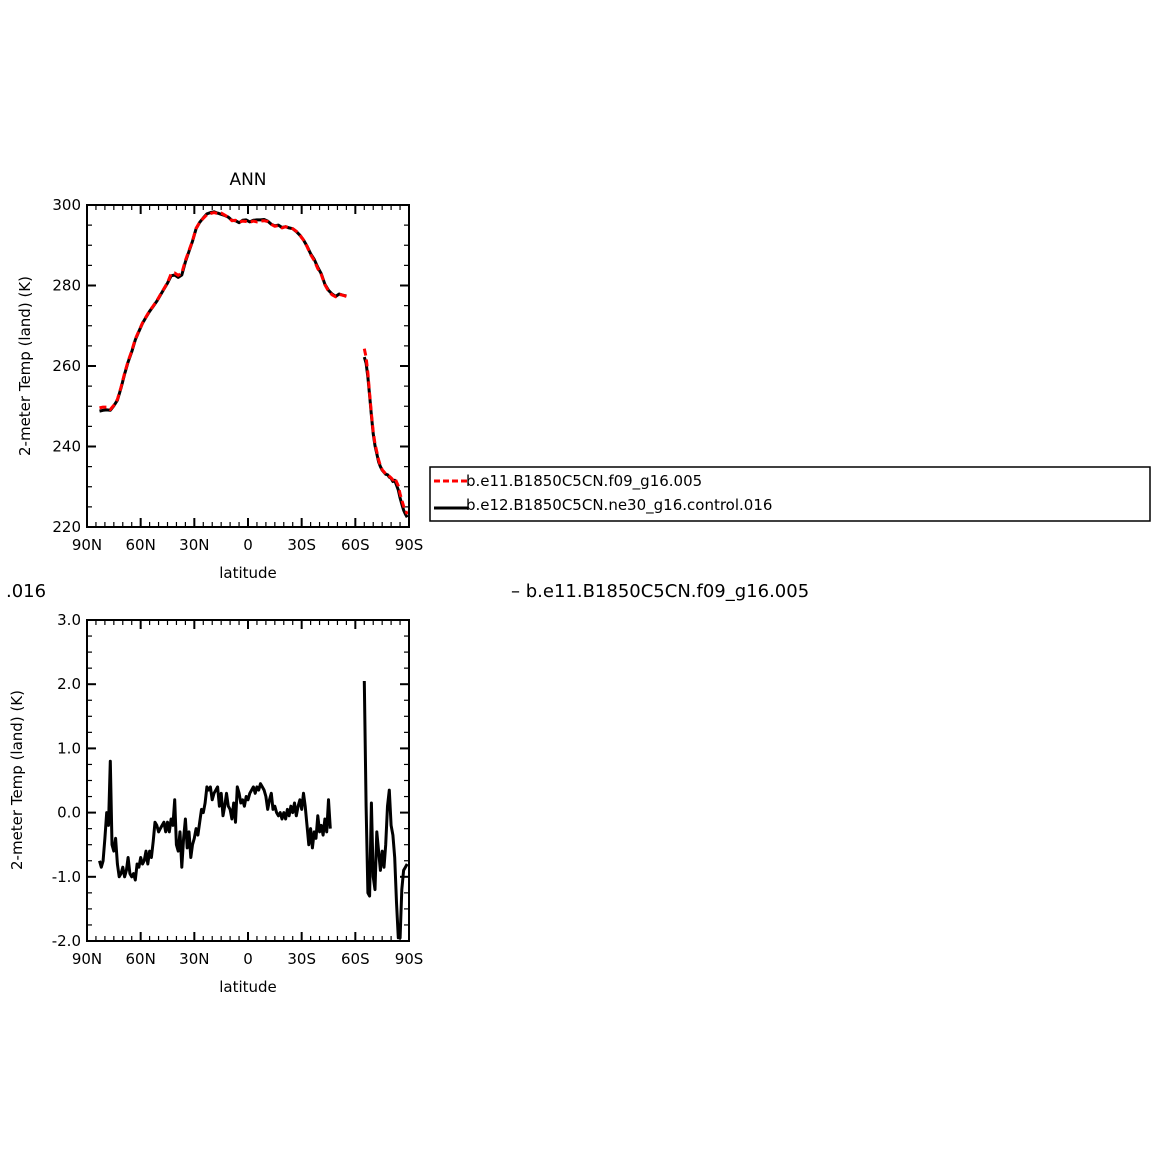  I want to click on legend-box, so click(790, 494).